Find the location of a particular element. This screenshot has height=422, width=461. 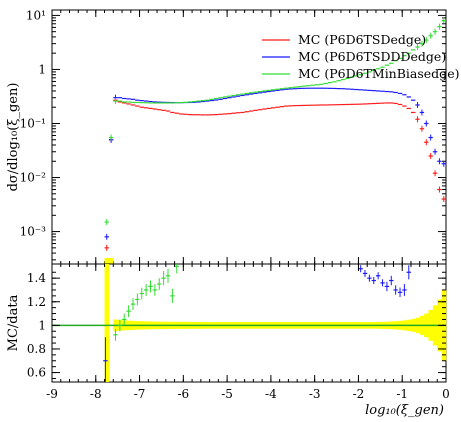

ratio-y-tick-label: 0.6 is located at coordinates (36, 373).